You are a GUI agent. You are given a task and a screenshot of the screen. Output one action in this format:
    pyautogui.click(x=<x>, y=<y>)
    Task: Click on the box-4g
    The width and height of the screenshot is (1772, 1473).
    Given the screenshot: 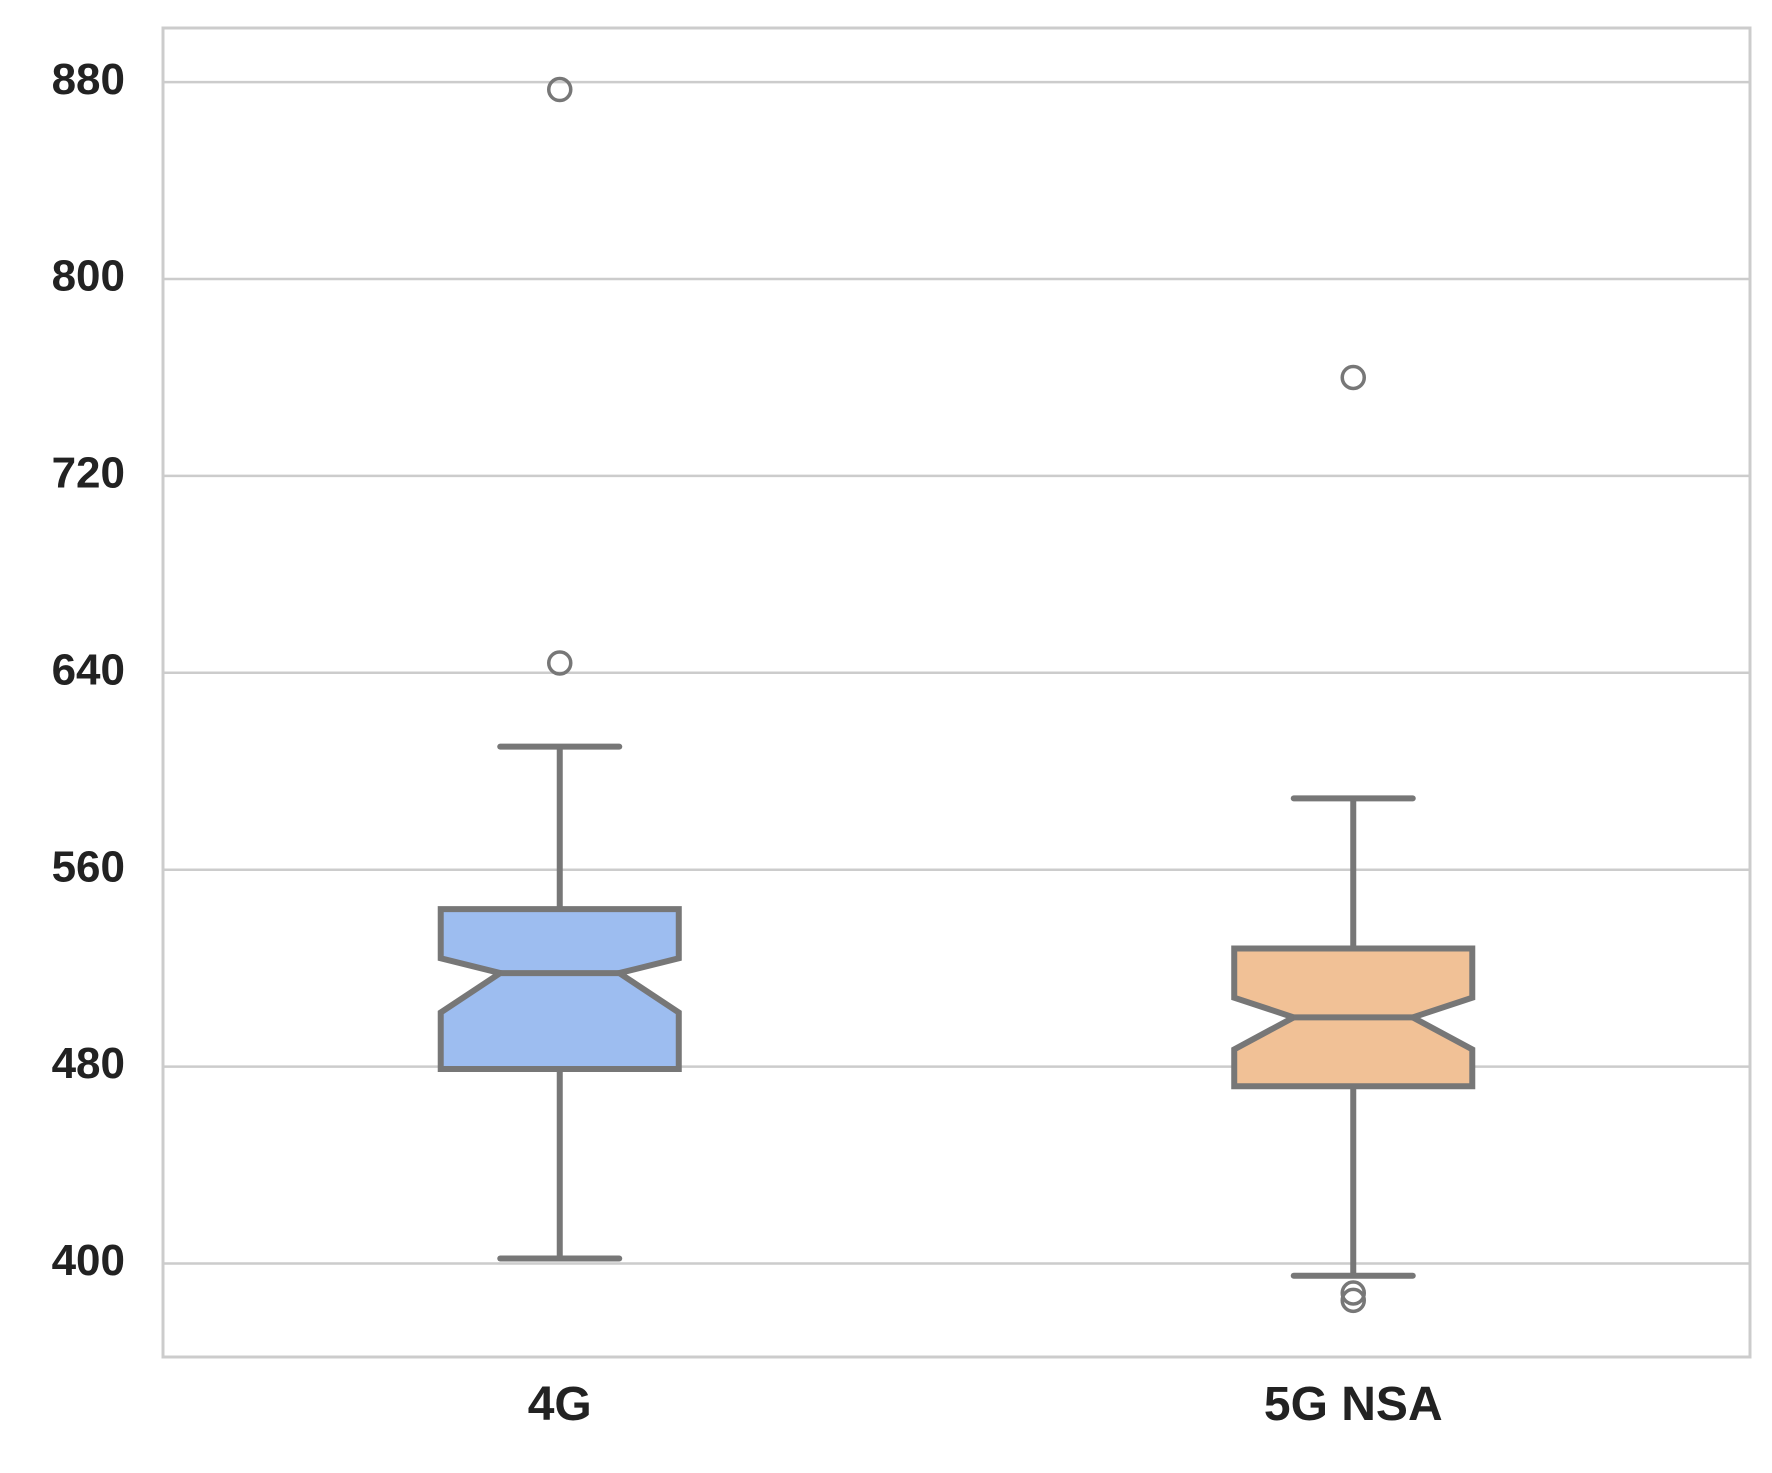 What is the action you would take?
    pyautogui.click(x=559, y=669)
    